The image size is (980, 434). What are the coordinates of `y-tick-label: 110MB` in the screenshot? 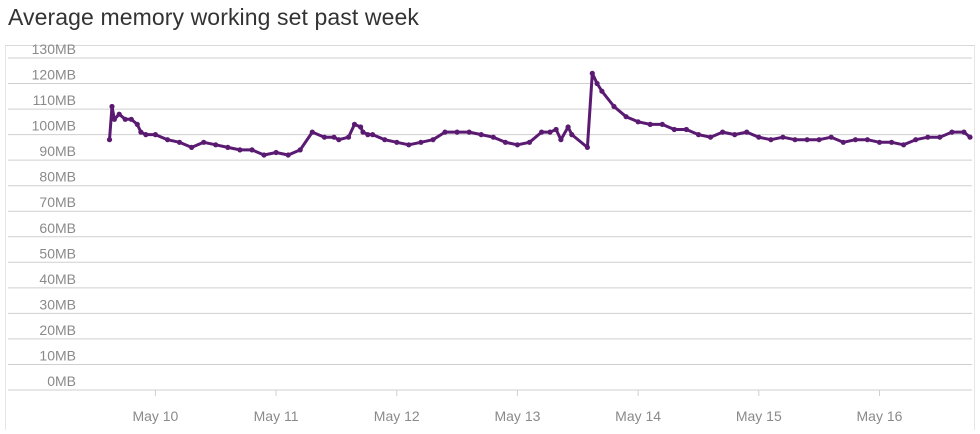 It's located at (54, 100).